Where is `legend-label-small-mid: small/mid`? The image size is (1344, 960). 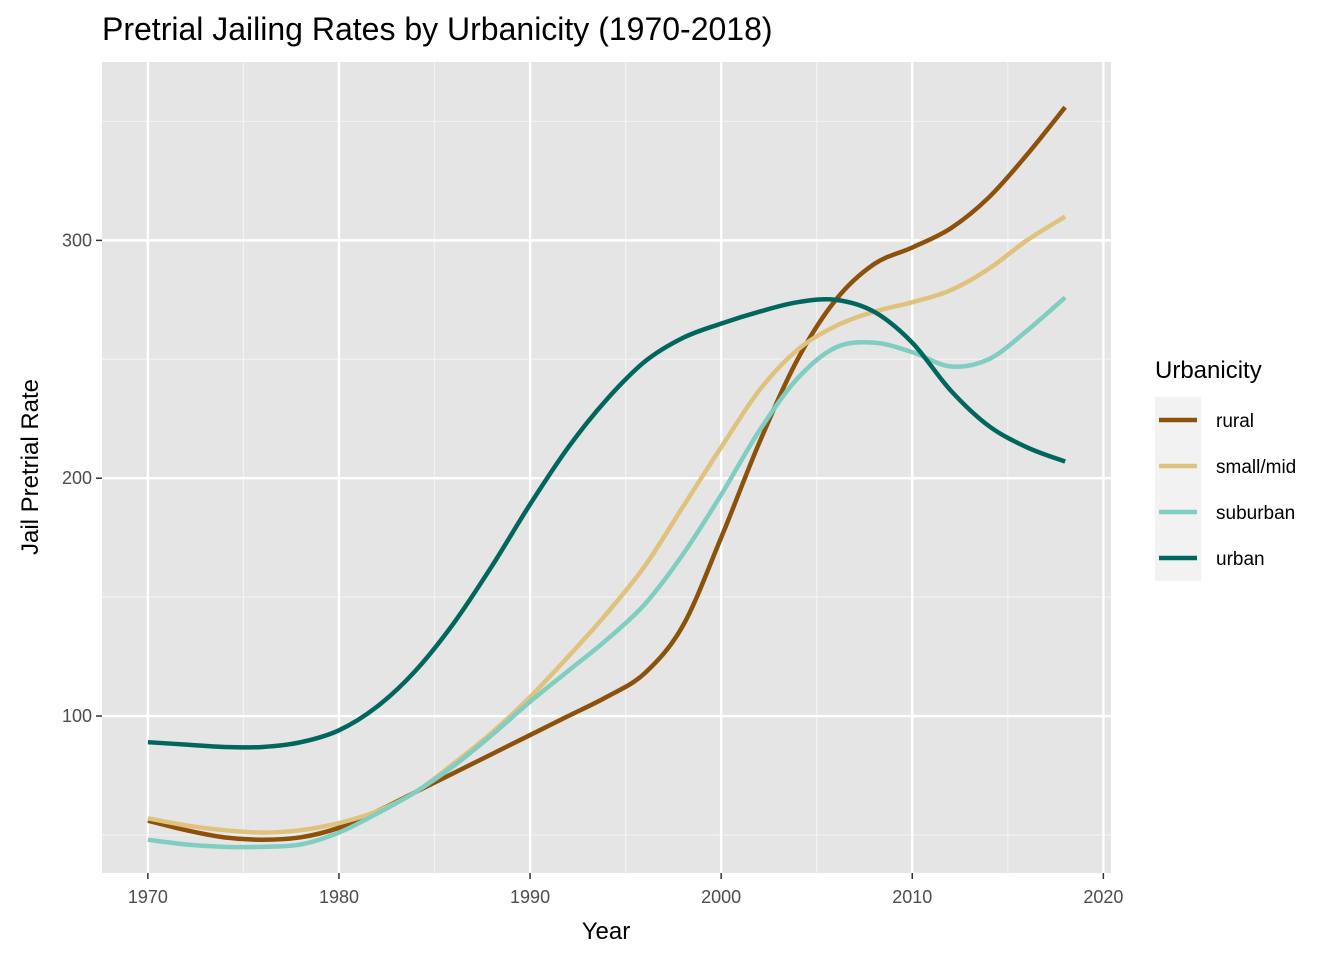 legend-label-small-mid: small/mid is located at coordinates (1256, 467).